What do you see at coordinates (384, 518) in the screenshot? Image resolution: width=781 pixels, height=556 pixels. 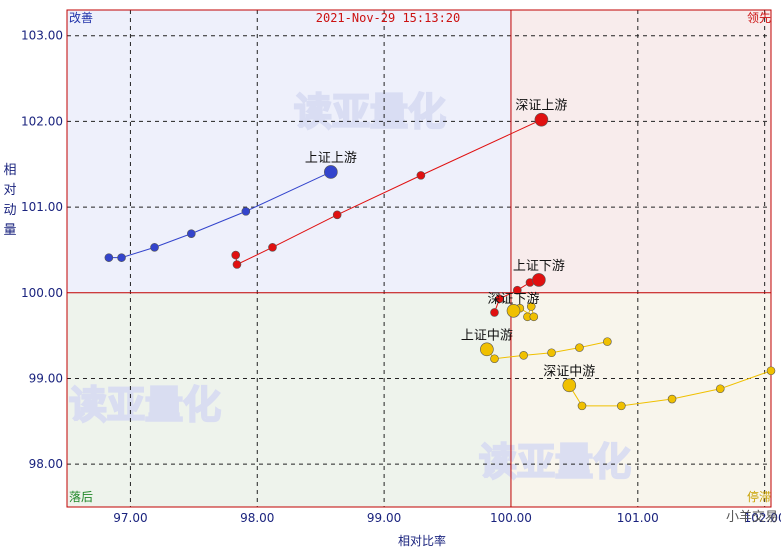 I see `x-tick-label: 99.00` at bounding box center [384, 518].